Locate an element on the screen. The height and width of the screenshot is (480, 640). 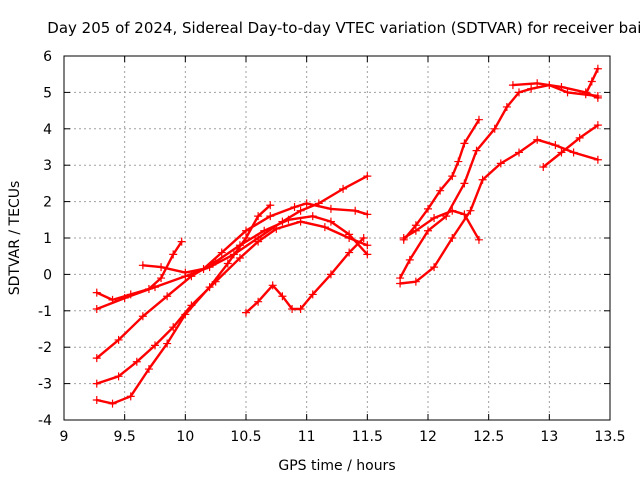
x-tick-label: 12 is located at coordinates (428, 437).